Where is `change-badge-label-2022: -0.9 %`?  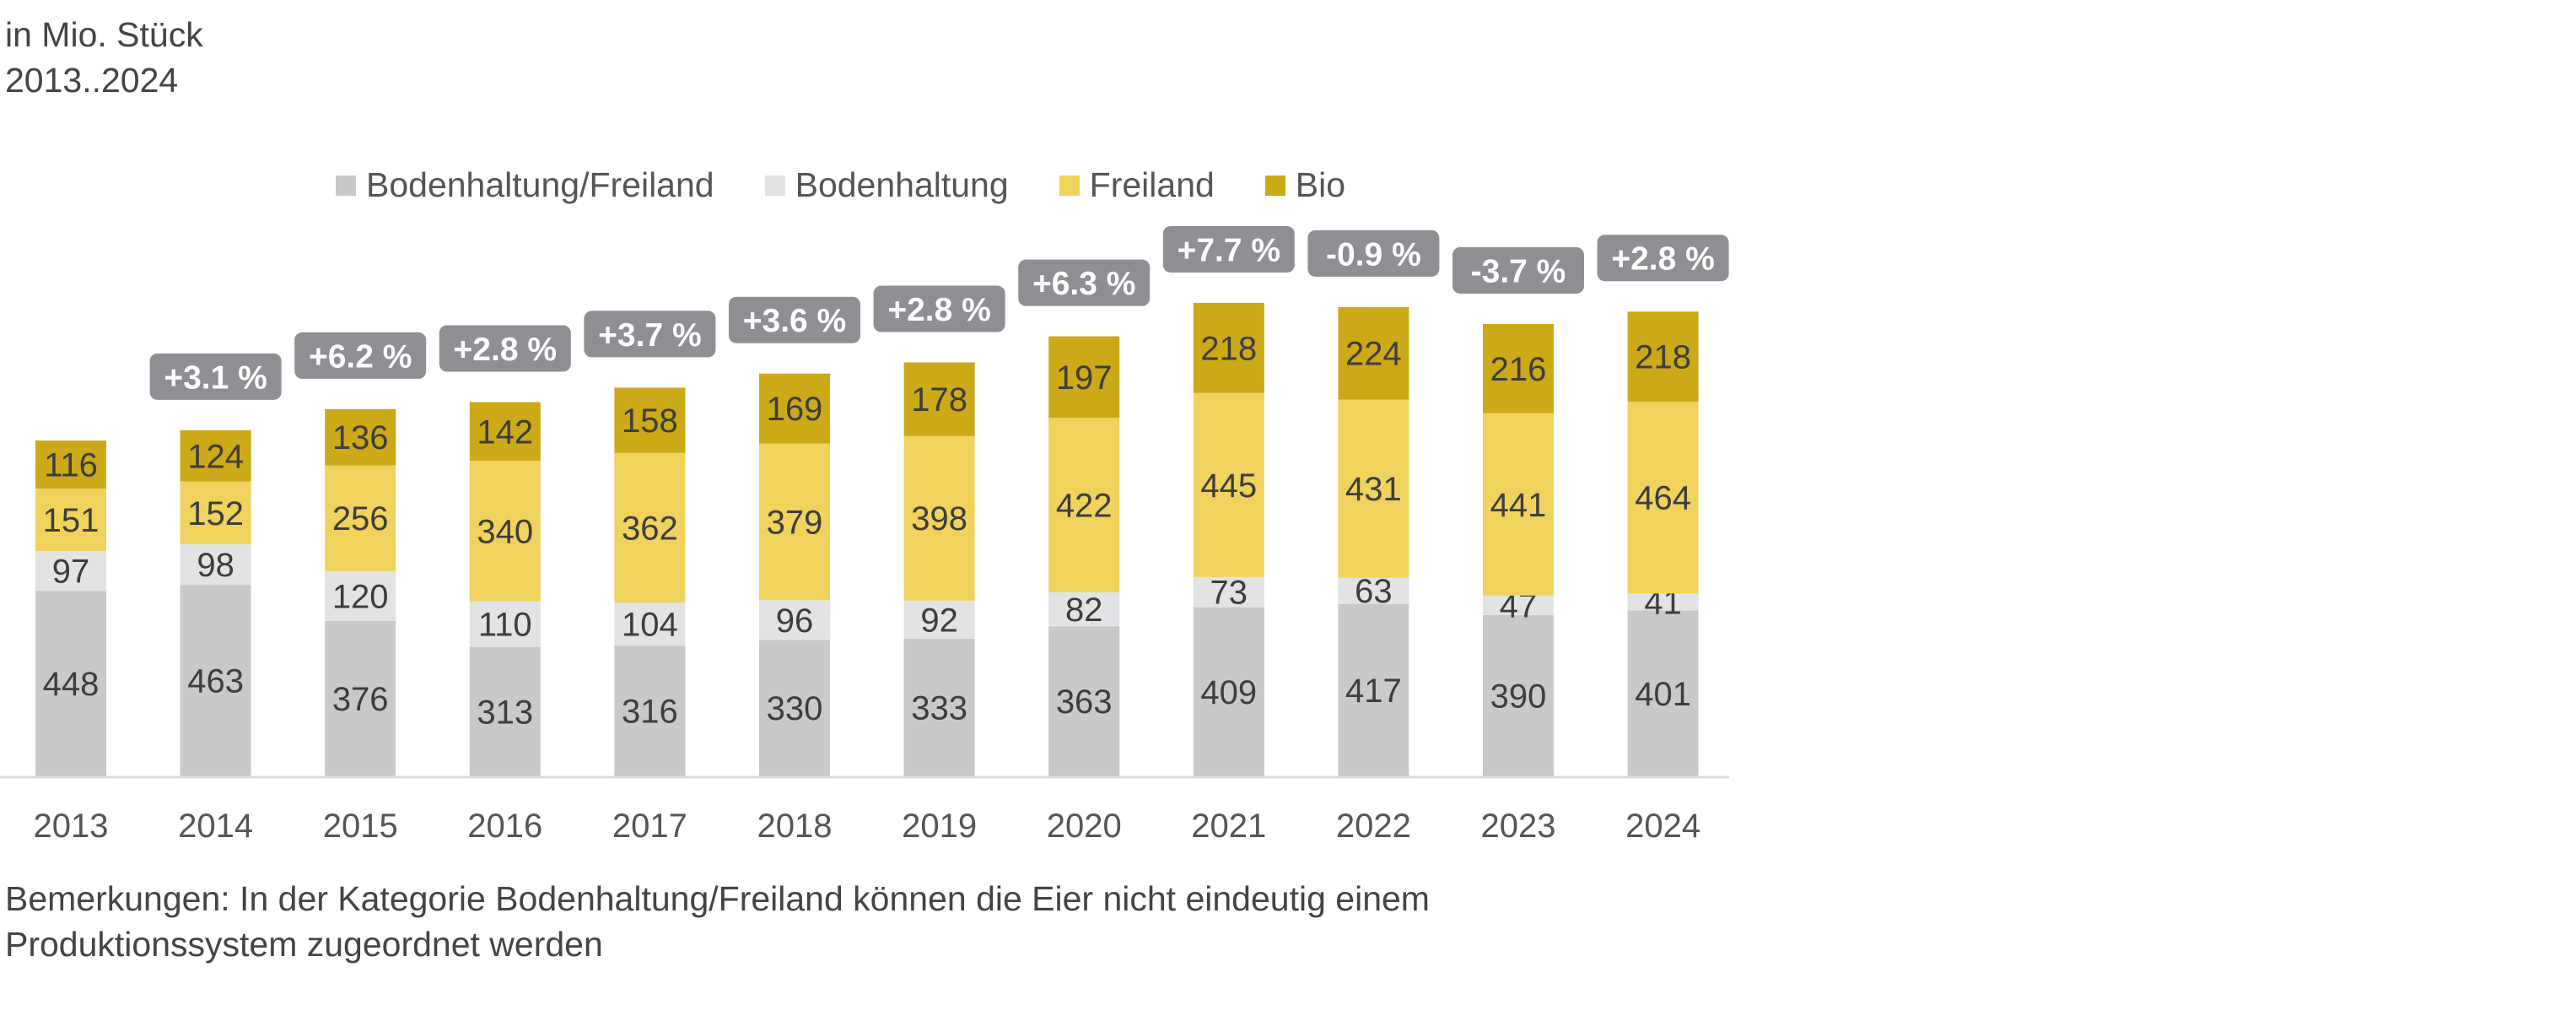
change-badge-label-2022: -0.9 % is located at coordinates (1373, 254).